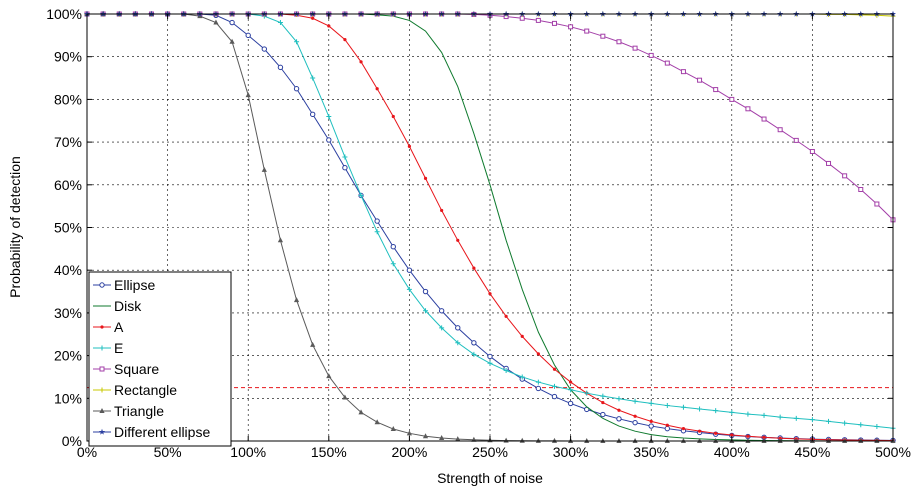 The image size is (917, 489). I want to click on legend-label: E, so click(118, 348).